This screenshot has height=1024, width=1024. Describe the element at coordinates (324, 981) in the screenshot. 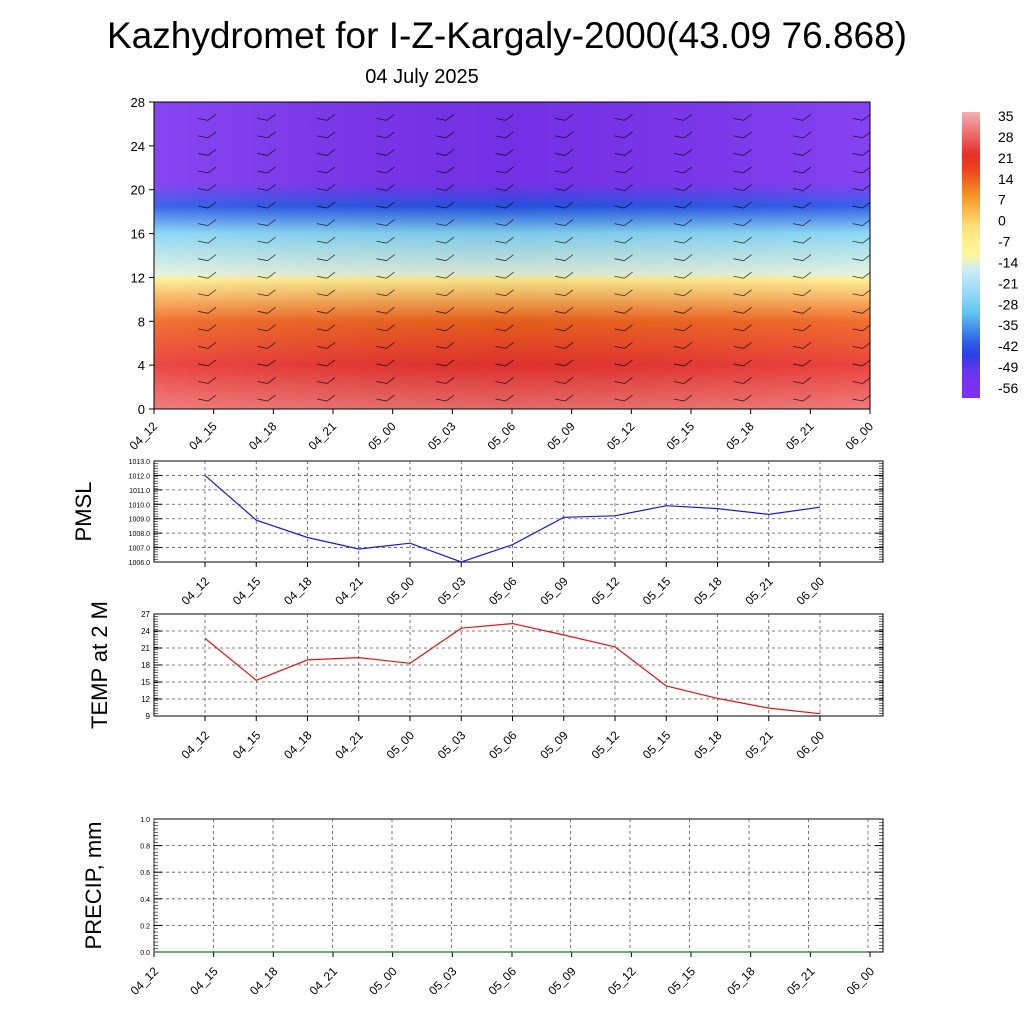

I see `precip-x-tick-label: 04_21` at that location.